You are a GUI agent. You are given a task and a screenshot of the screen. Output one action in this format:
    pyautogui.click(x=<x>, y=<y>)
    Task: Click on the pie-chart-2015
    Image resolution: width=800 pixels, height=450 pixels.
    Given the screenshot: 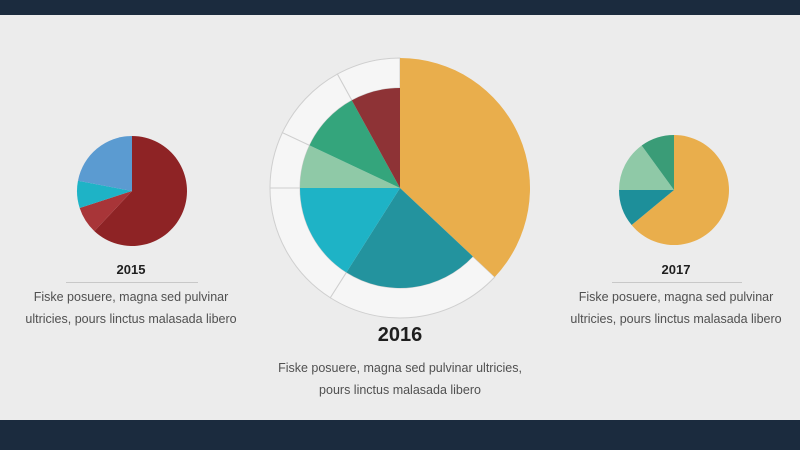 What is the action you would take?
    pyautogui.click(x=131, y=191)
    